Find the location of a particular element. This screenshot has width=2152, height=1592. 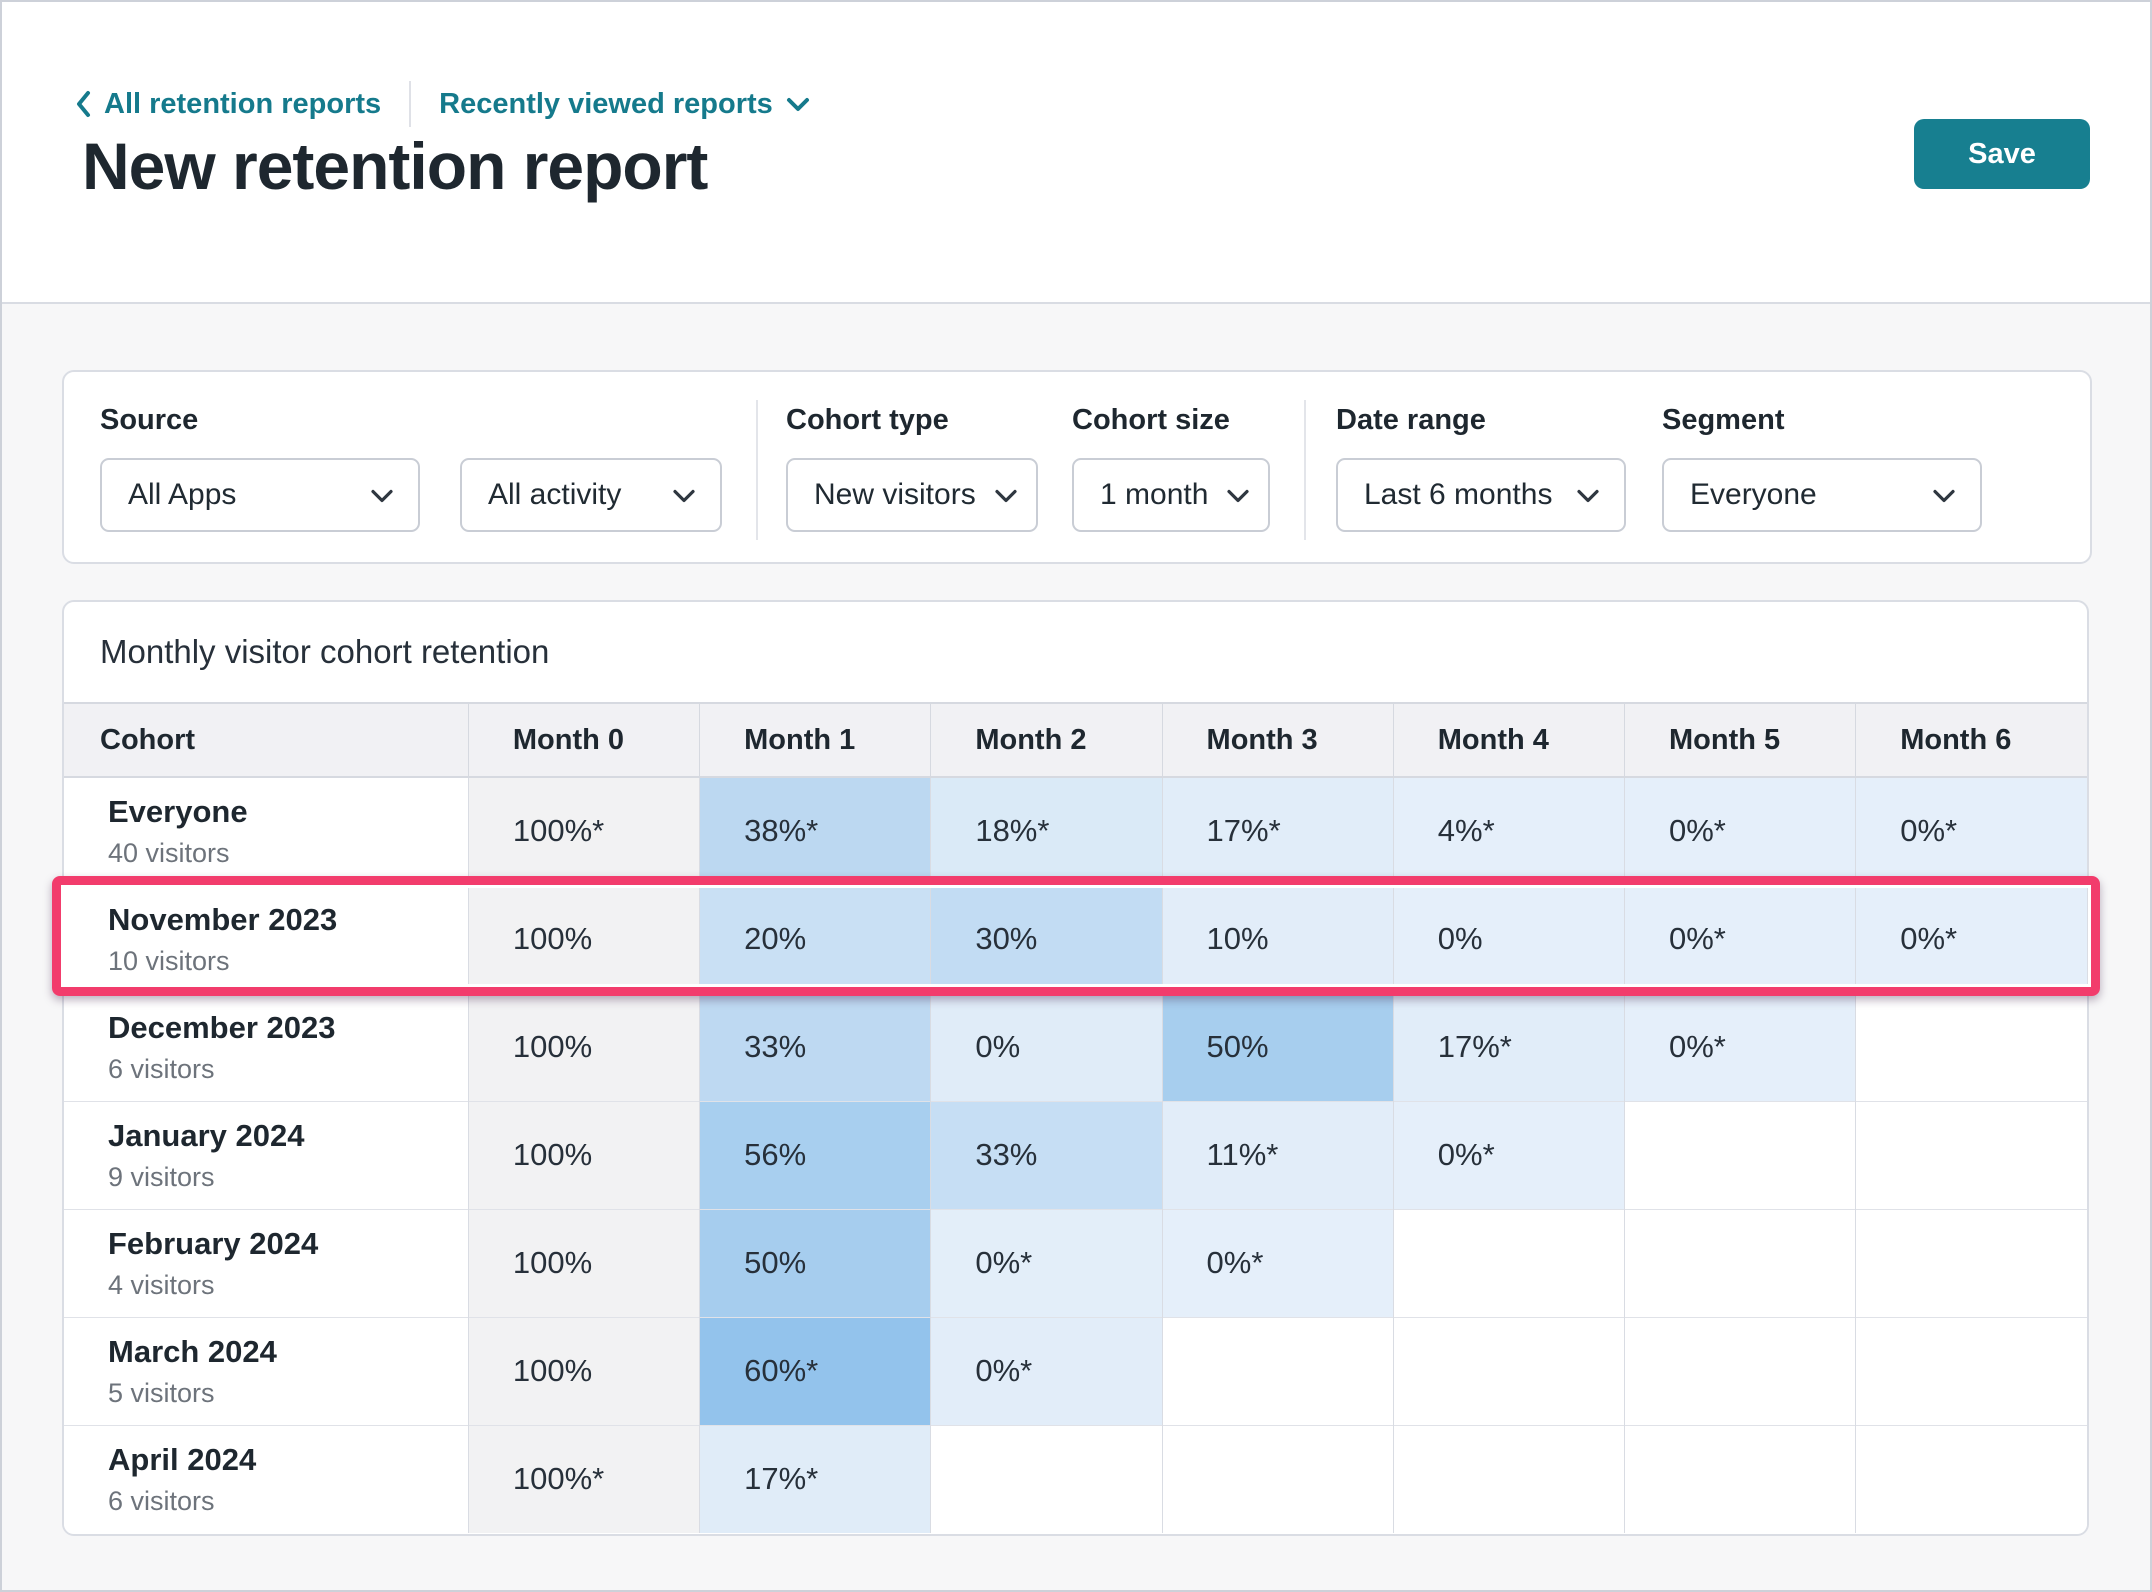

save-button: Save is located at coordinates (2002, 154).